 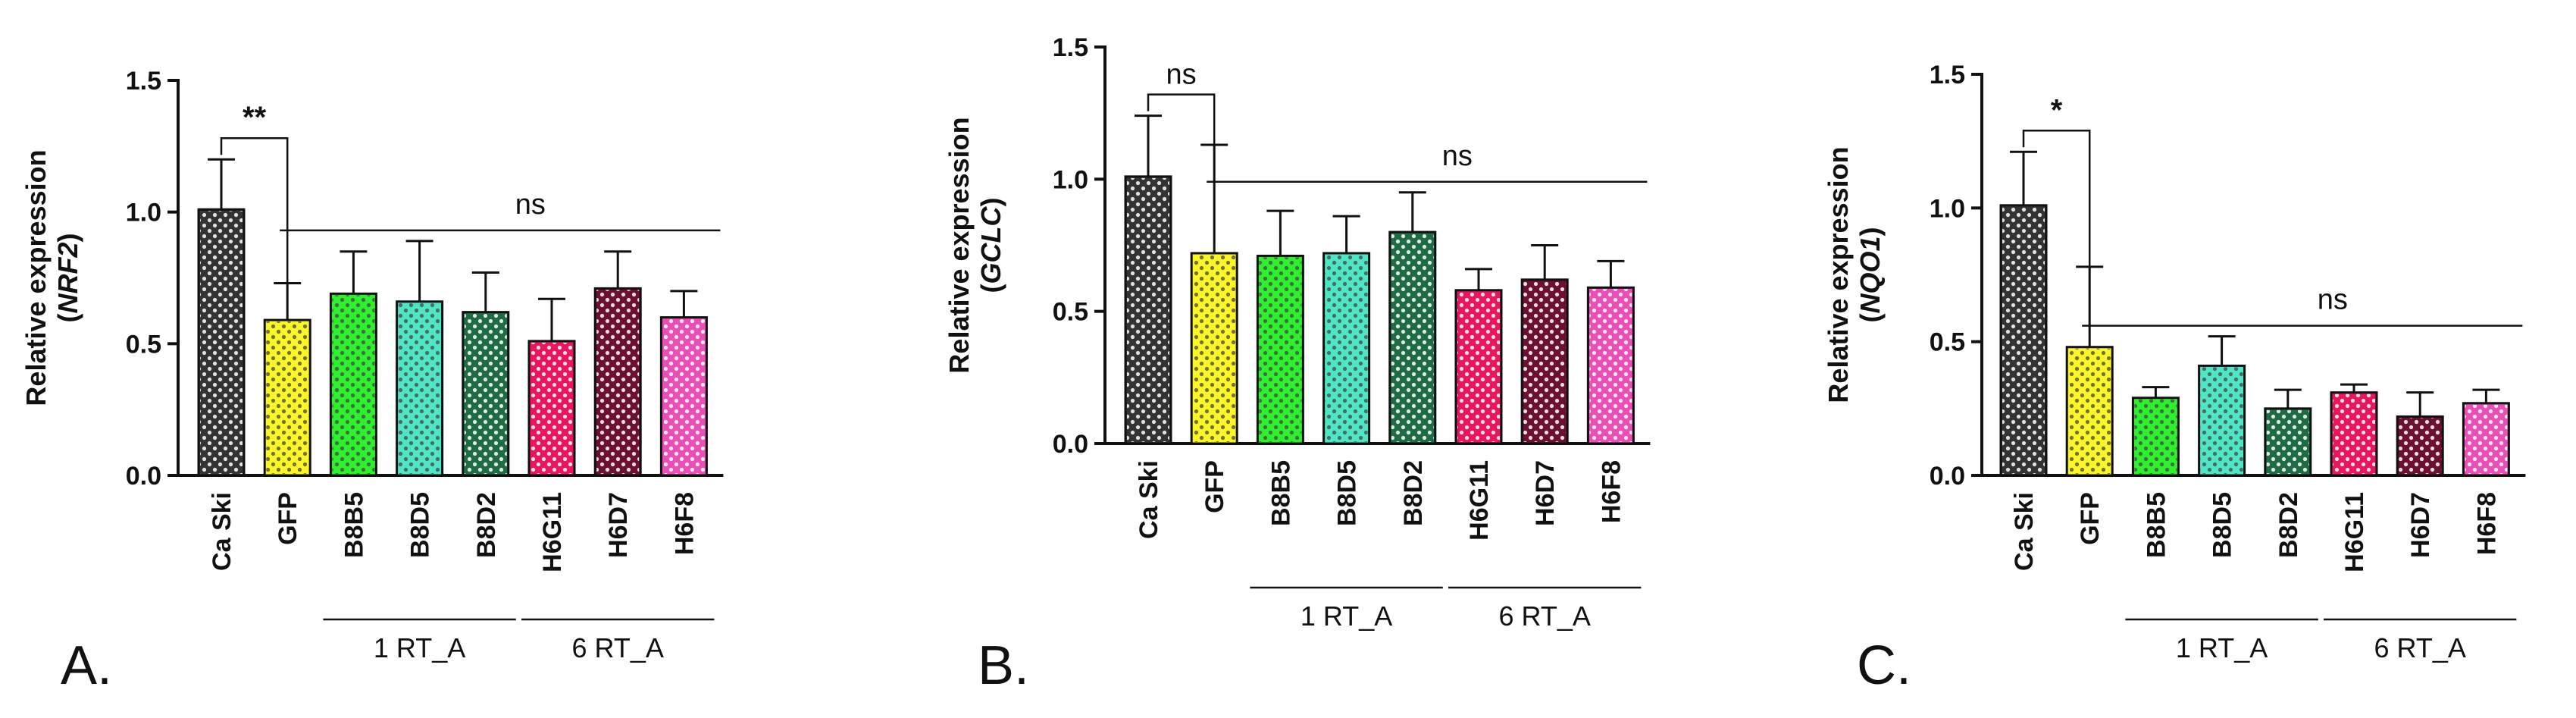 What do you see at coordinates (67, 277) in the screenshot?
I see `y-axis-gene-label: (NRF2)` at bounding box center [67, 277].